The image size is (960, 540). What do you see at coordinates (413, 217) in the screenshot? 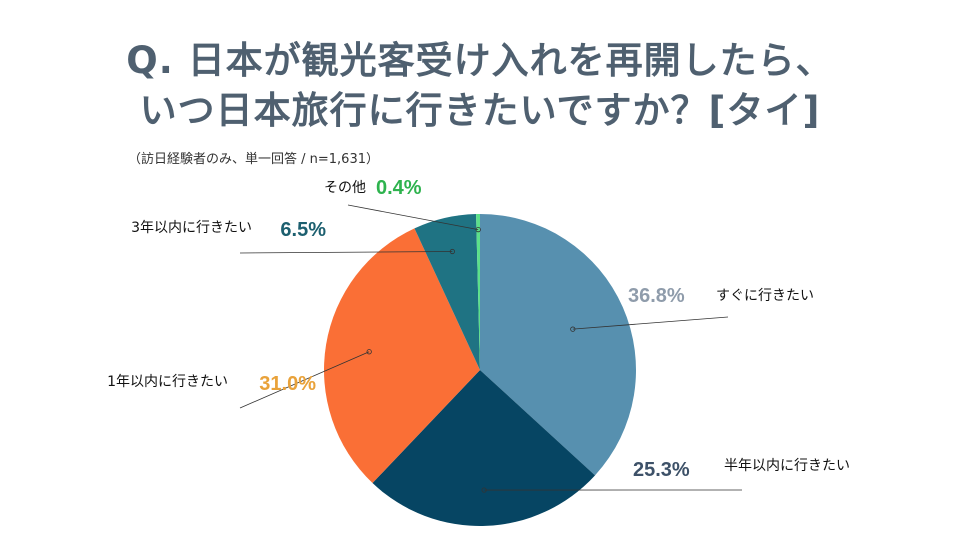
I see `leader-line-other` at bounding box center [413, 217].